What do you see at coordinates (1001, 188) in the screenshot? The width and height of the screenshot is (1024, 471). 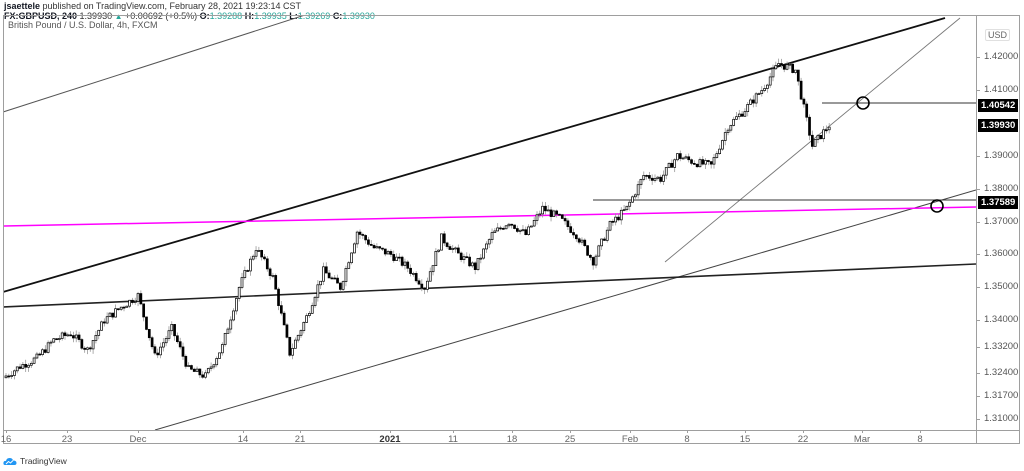 I see `price-label: 1.38000` at bounding box center [1001, 188].